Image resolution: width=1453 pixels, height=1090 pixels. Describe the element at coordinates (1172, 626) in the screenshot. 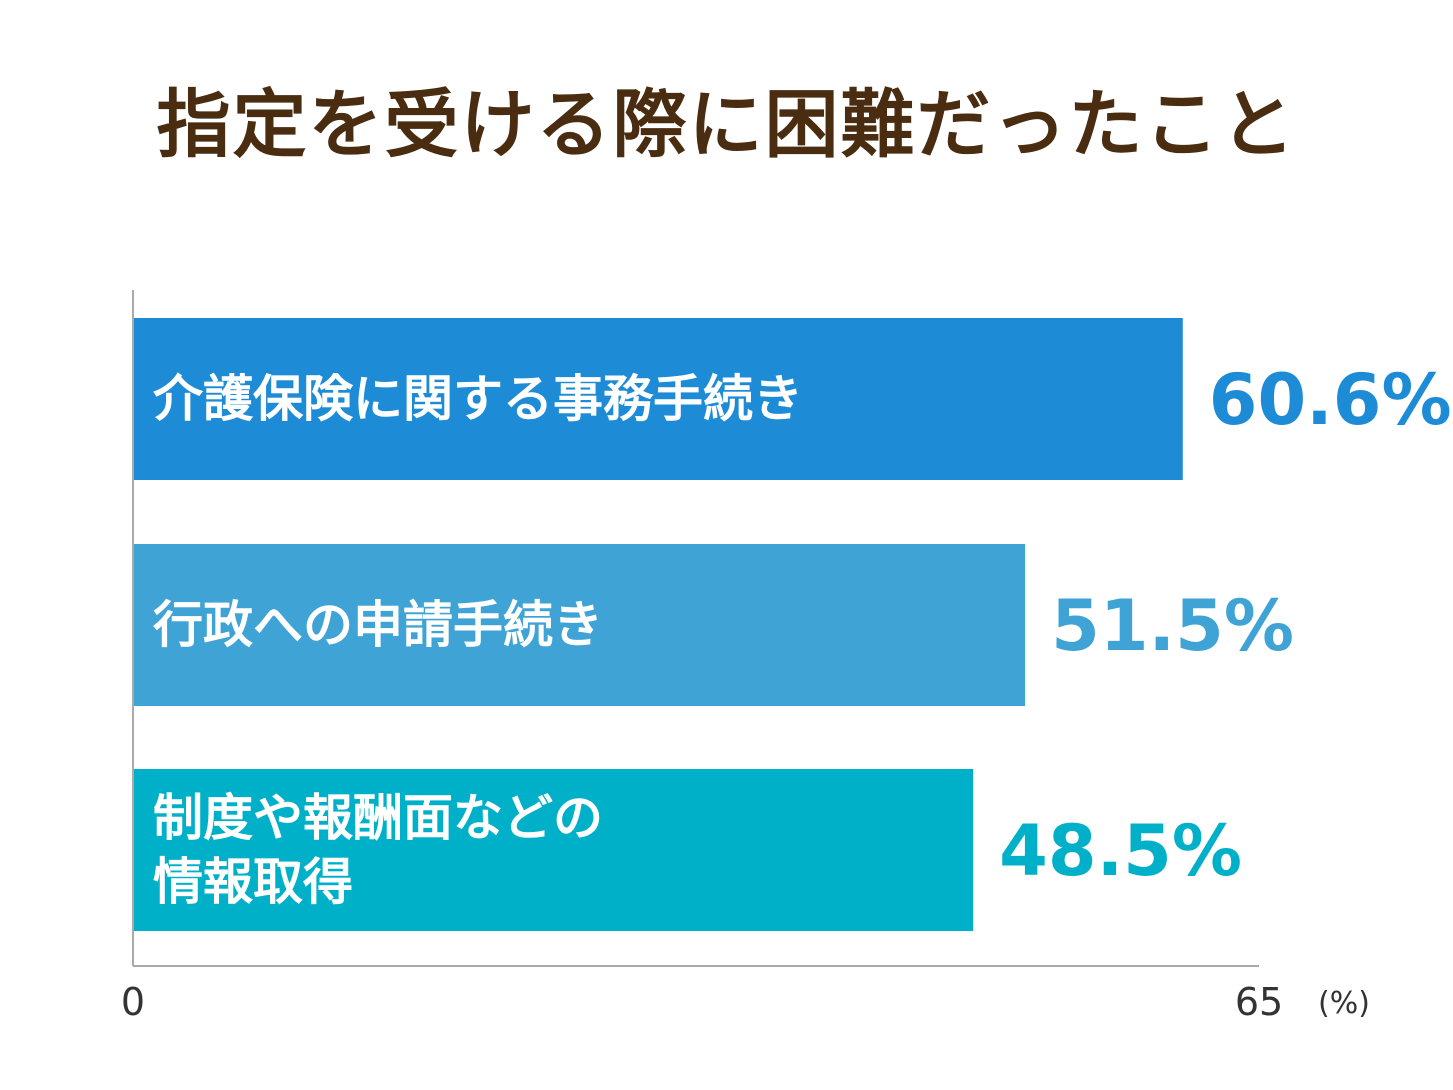

I see `bar-value-label-2: 51.5%` at that location.